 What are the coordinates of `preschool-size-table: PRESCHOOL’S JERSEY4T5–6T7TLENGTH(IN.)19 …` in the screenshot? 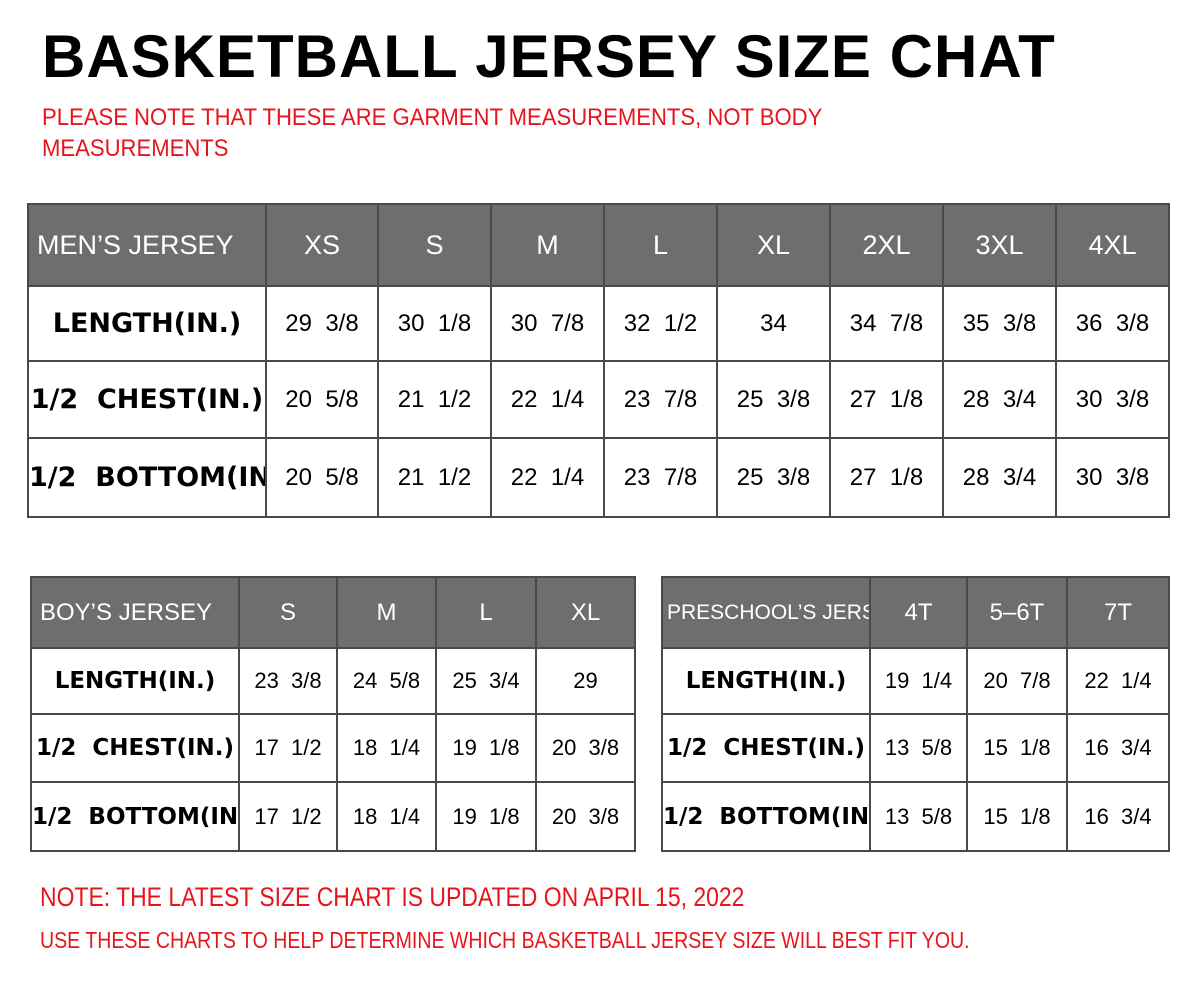 It's located at (915, 714).